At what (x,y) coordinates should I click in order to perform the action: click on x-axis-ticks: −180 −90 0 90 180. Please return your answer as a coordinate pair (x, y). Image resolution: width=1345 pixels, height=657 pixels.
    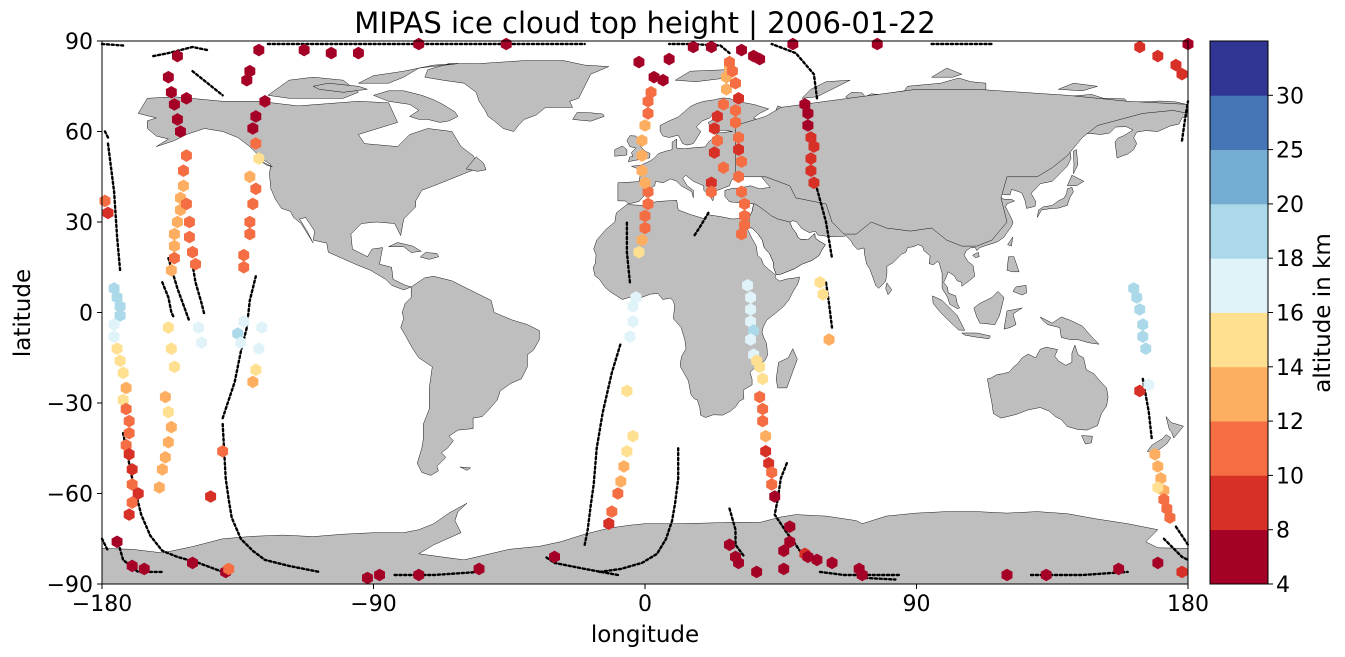
    Looking at the image, I should click on (640, 600).